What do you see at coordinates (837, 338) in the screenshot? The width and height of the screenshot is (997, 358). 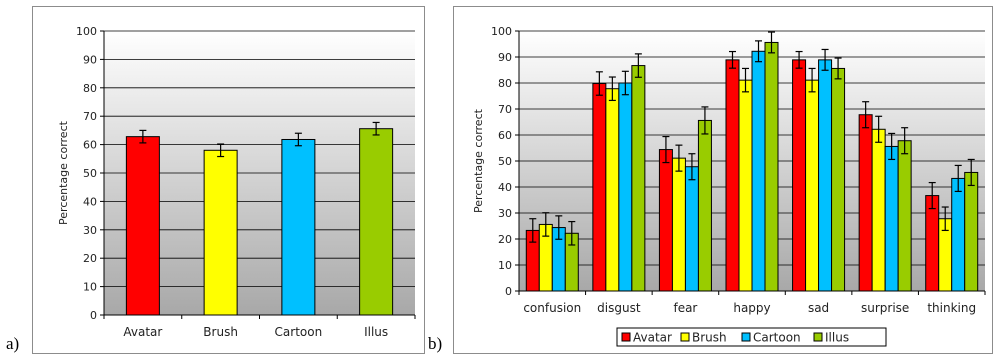 I see `legend-label: Illus` at bounding box center [837, 338].